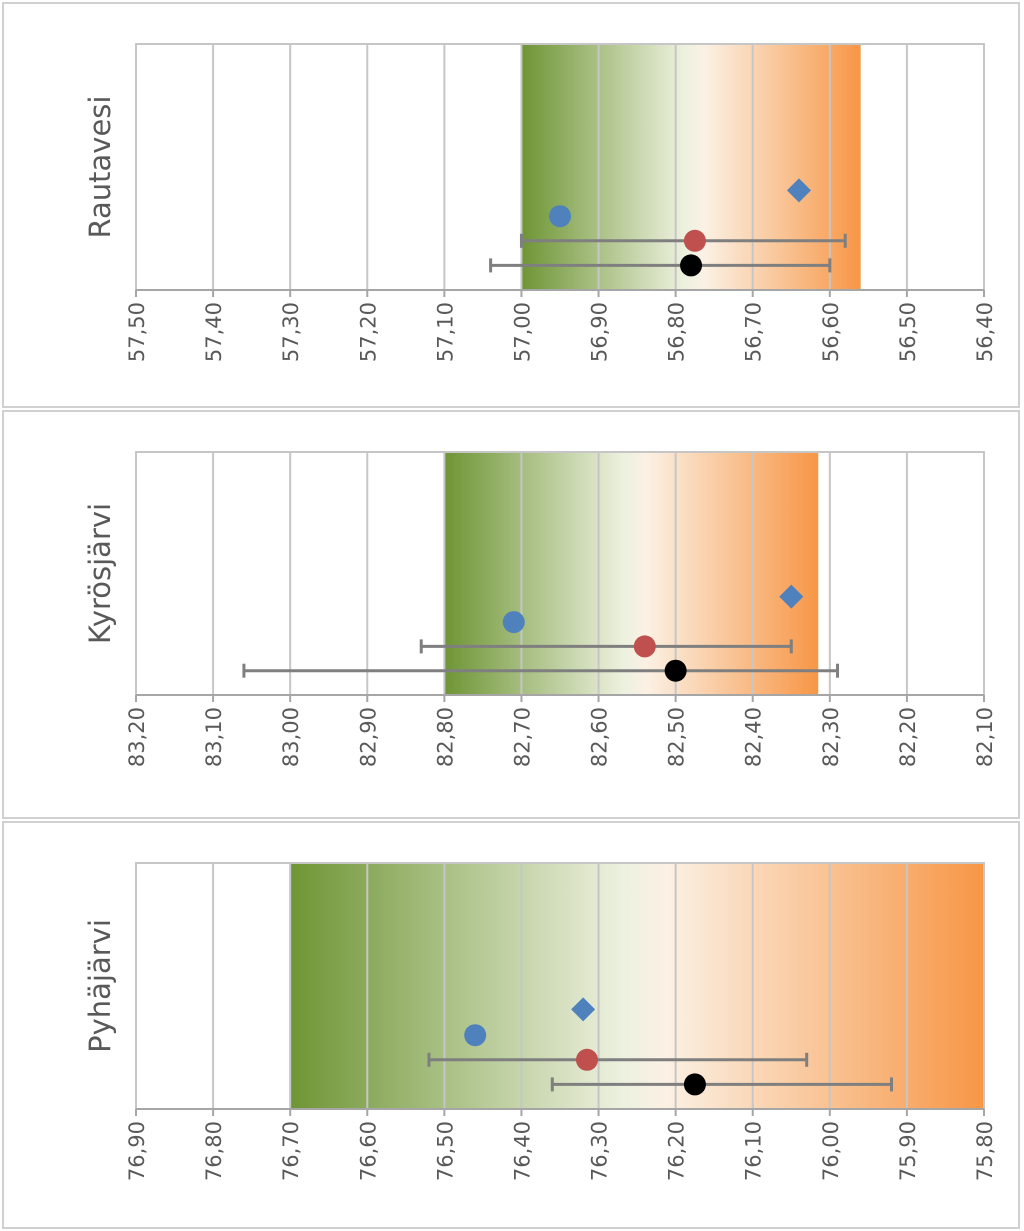 The image size is (1024, 1231). Describe the element at coordinates (137, 332) in the screenshot. I see `x-tick-label: 57,50` at that location.